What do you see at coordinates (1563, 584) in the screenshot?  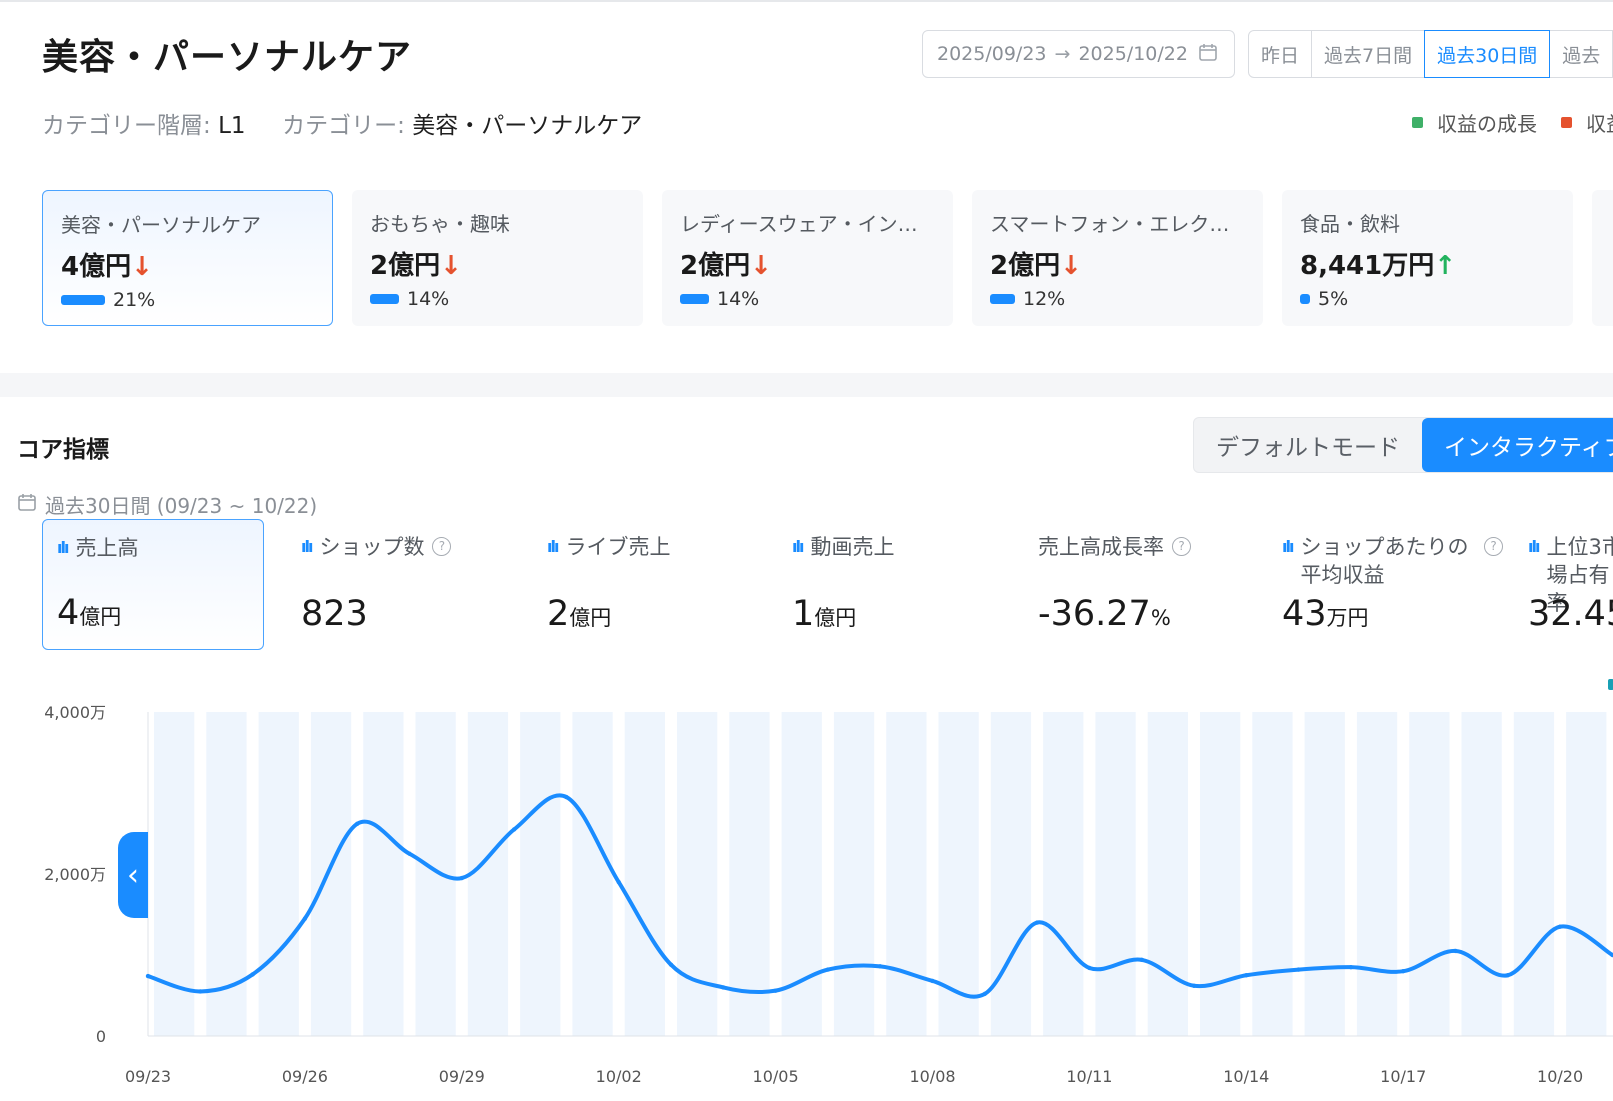 I see `metric-card-top3-share: ılı 上位3市場占有率 32.45` at bounding box center [1563, 584].